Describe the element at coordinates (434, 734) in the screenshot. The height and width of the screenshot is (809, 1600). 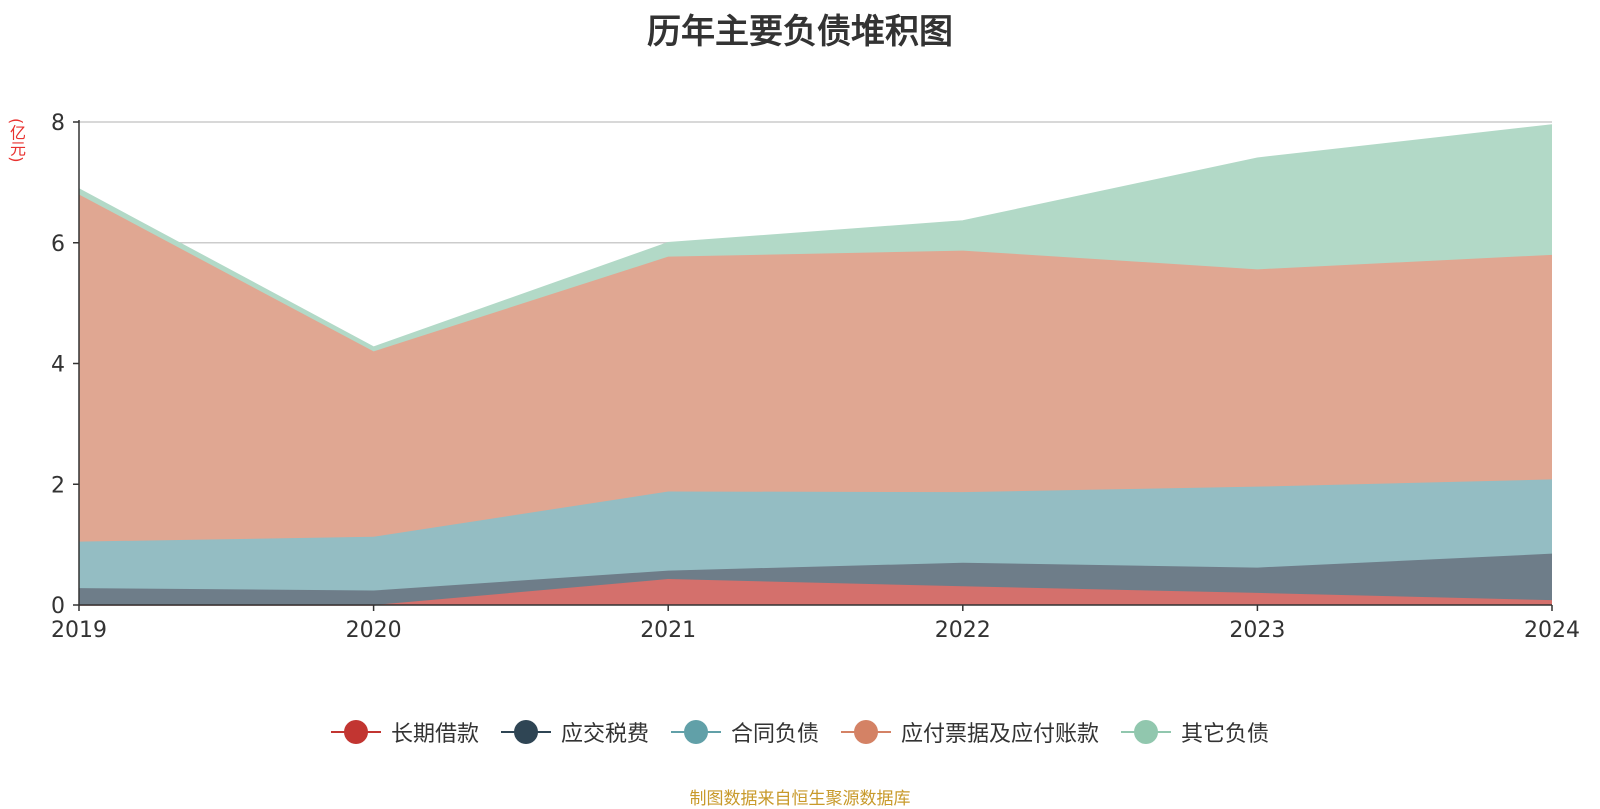
I see `legend-label: 长期借款` at that location.